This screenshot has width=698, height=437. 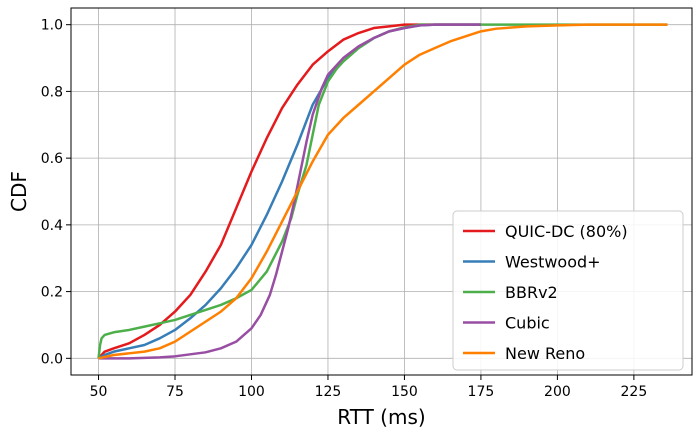 What do you see at coordinates (566, 231) in the screenshot?
I see `legend-label-0: QUIC-DC (80%)` at bounding box center [566, 231].